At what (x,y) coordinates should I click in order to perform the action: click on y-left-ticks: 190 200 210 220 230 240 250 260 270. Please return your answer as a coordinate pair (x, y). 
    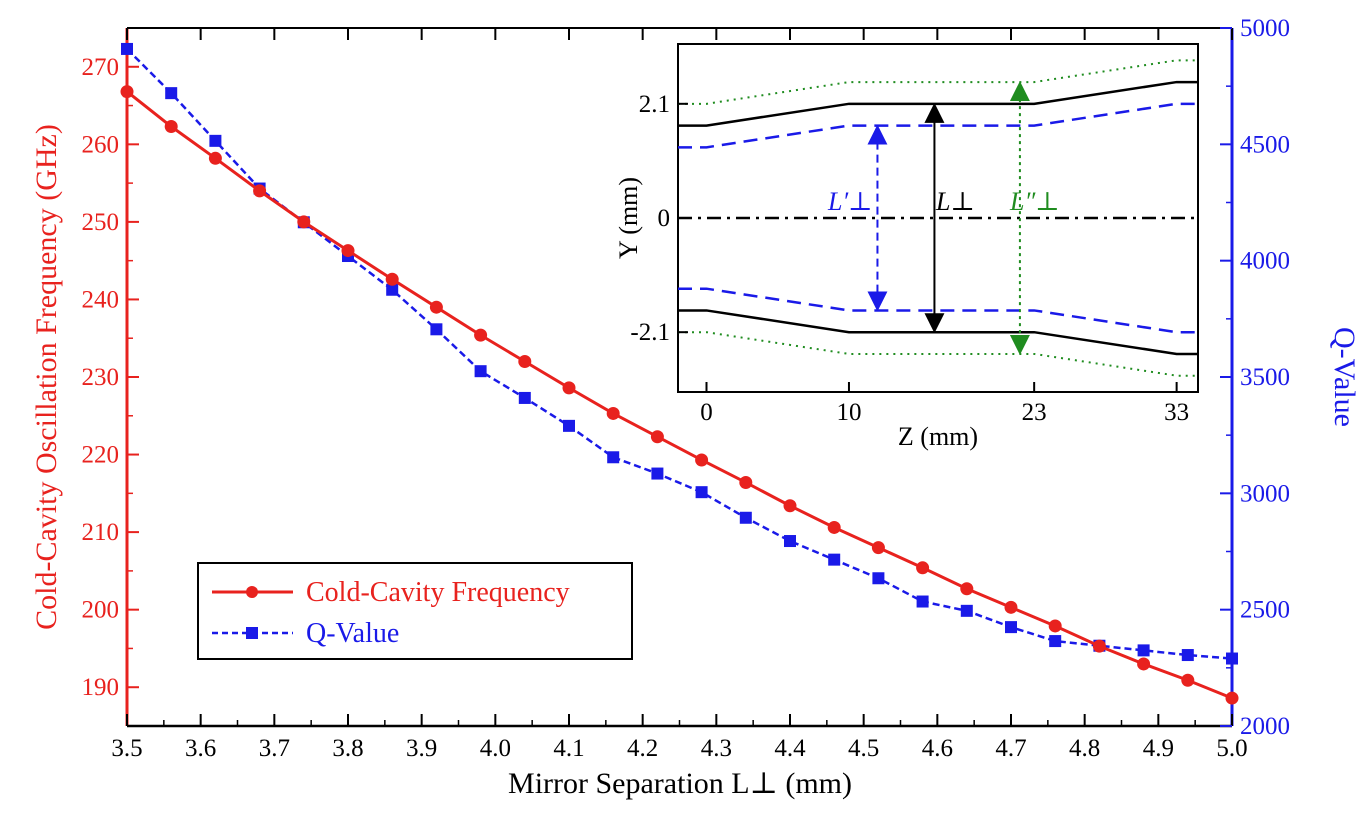
    Looking at the image, I should click on (110, 377).